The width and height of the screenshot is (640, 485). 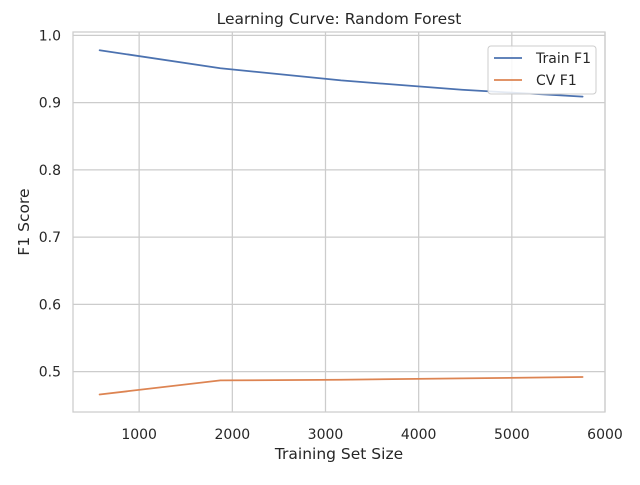 What do you see at coordinates (50, 36) in the screenshot?
I see `y-tick-label: 1.0` at bounding box center [50, 36].